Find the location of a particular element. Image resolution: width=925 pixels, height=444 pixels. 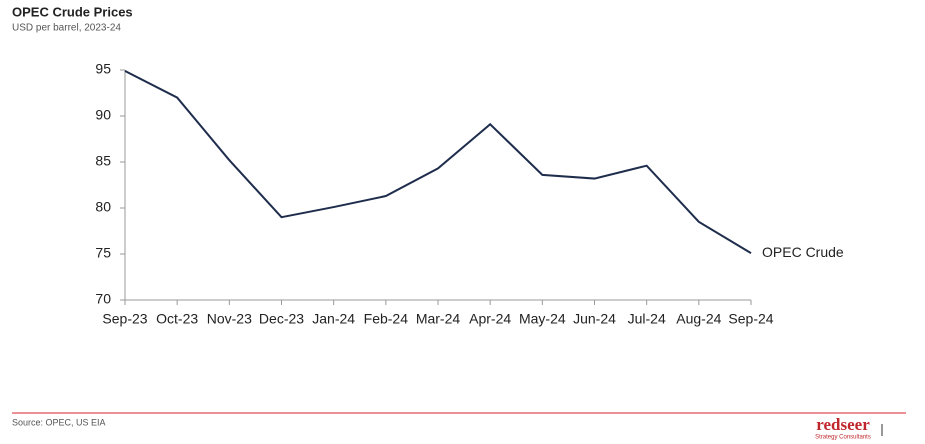

x-tick-label: Sep-24 is located at coordinates (750, 319).